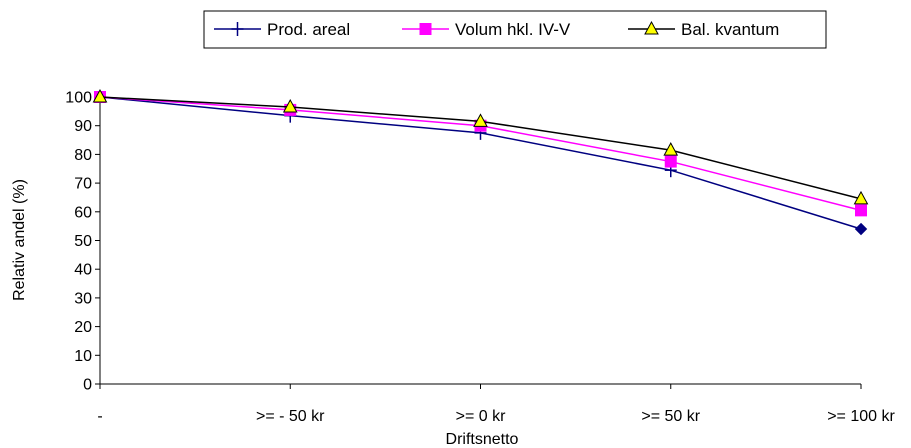 The image size is (911, 448). I want to click on x-axis-title: Driftsnetto, so click(482, 439).